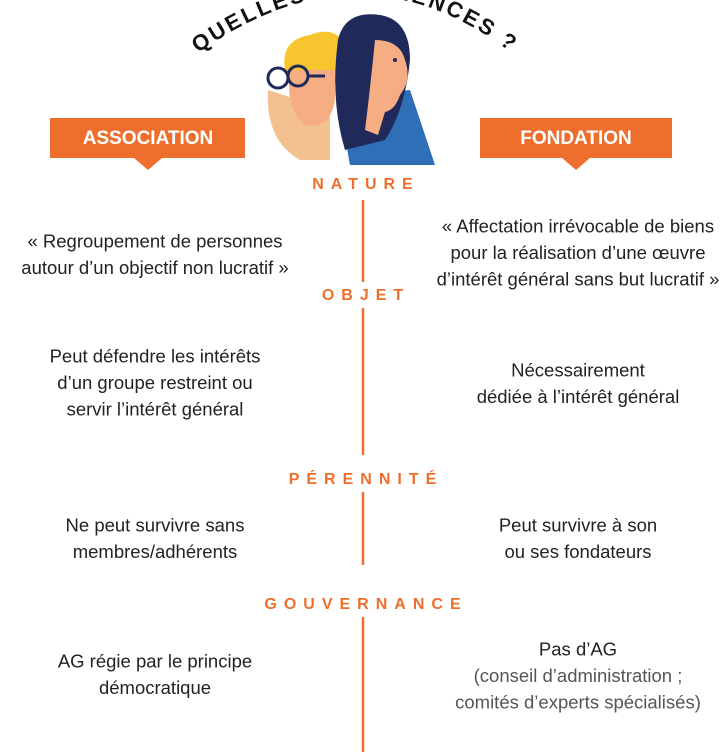  Describe the element at coordinates (155, 408) in the screenshot. I see `left-text: servir l’intérêt général` at that location.